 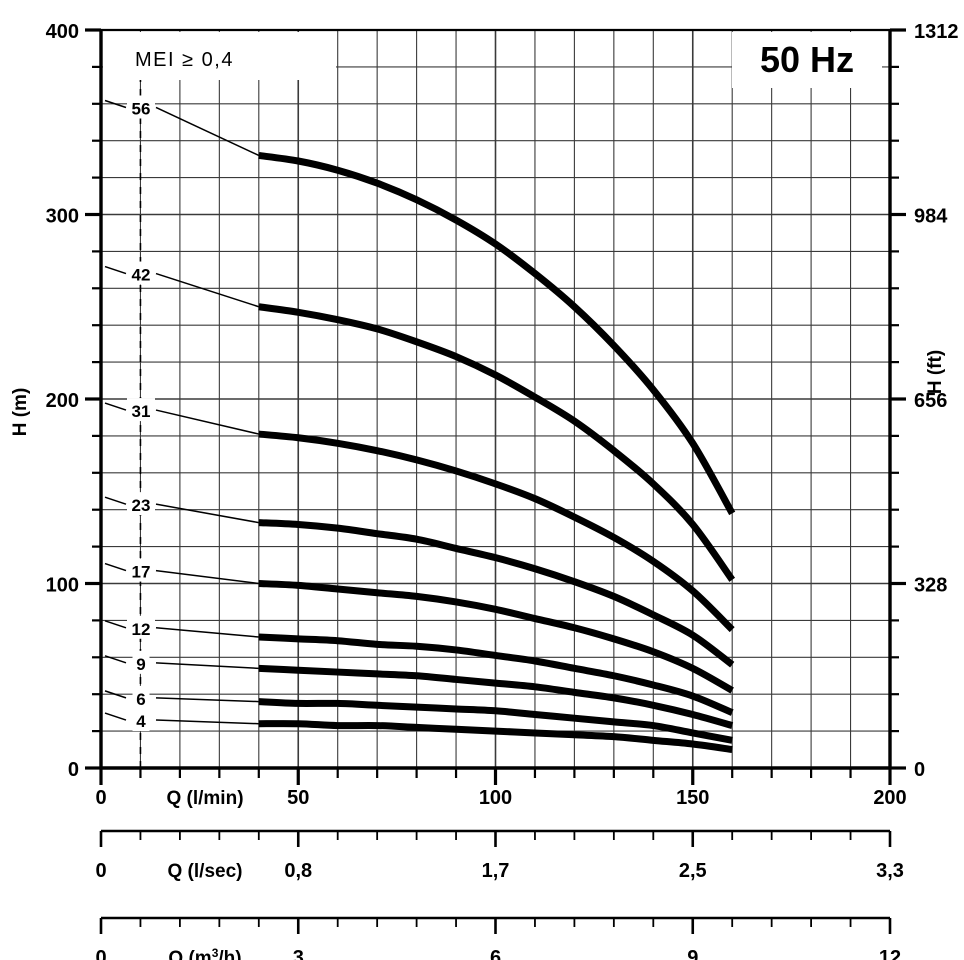 What do you see at coordinates (204, 798) in the screenshot?
I see `x-axis-title-primary: Q (l/min)` at bounding box center [204, 798].